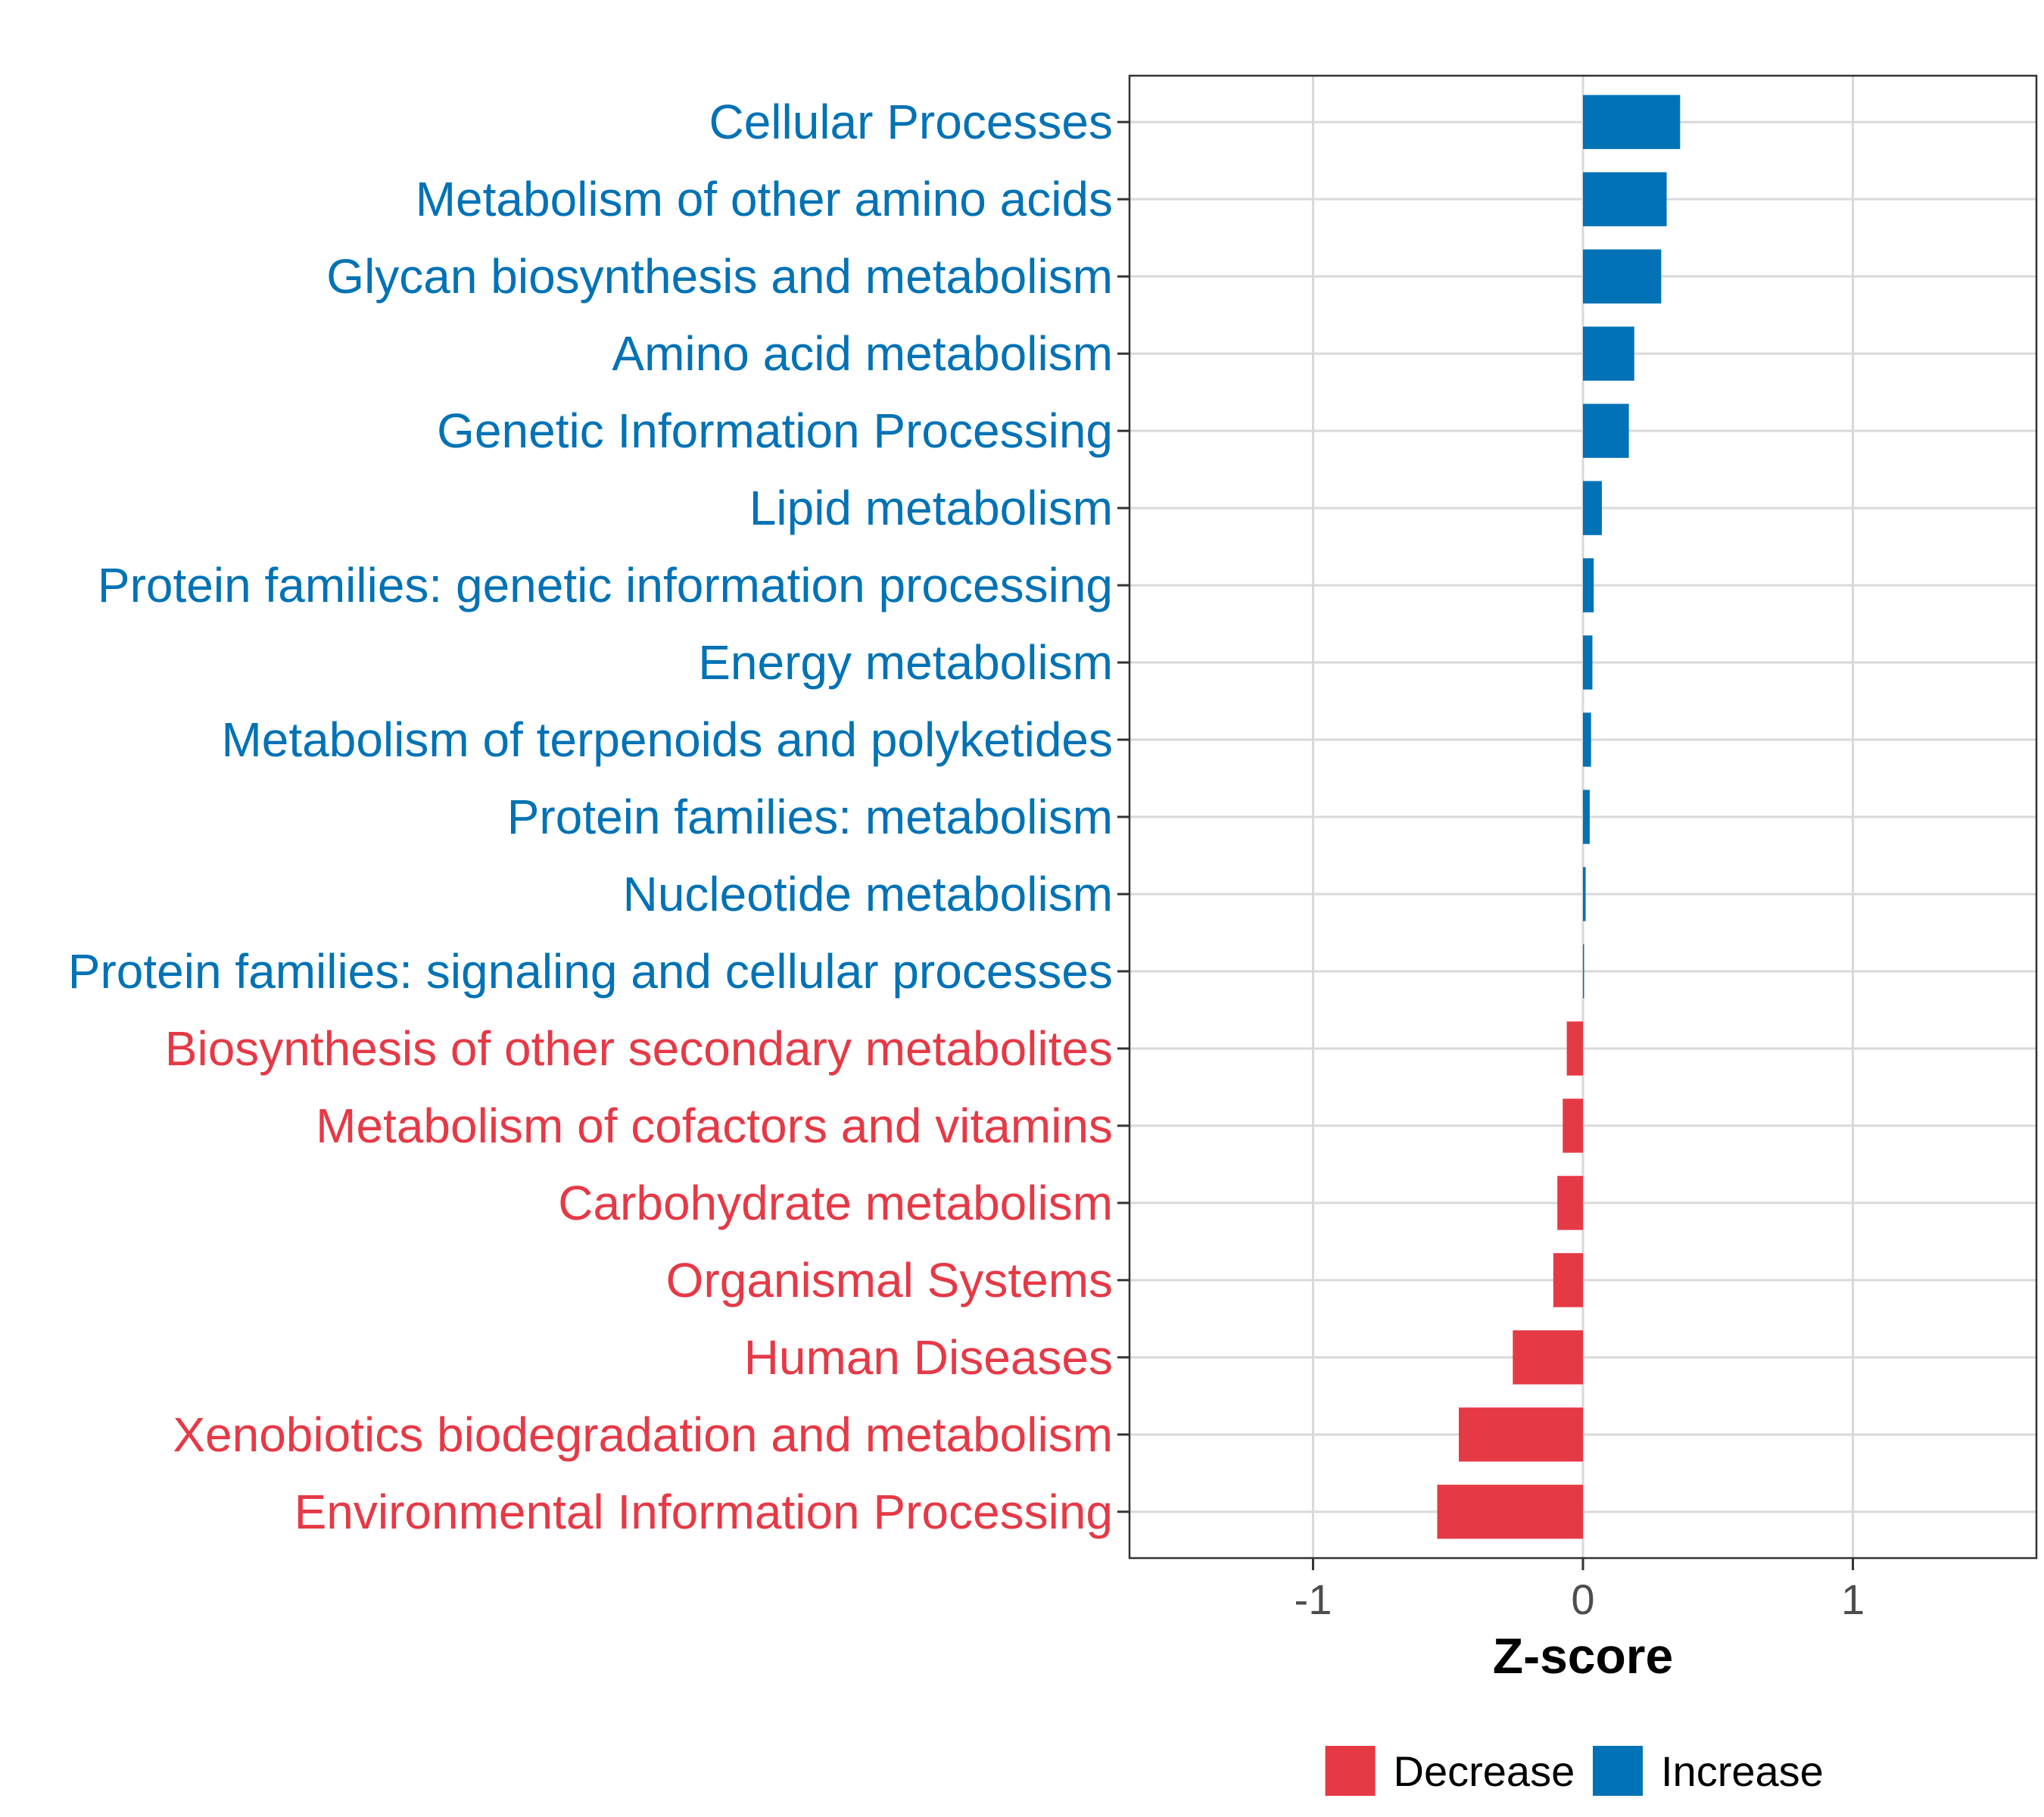 This screenshot has height=1817, width=2044. Describe the element at coordinates (868, 894) in the screenshot. I see `y-tick-label: Nucleotide metabolism` at that location.